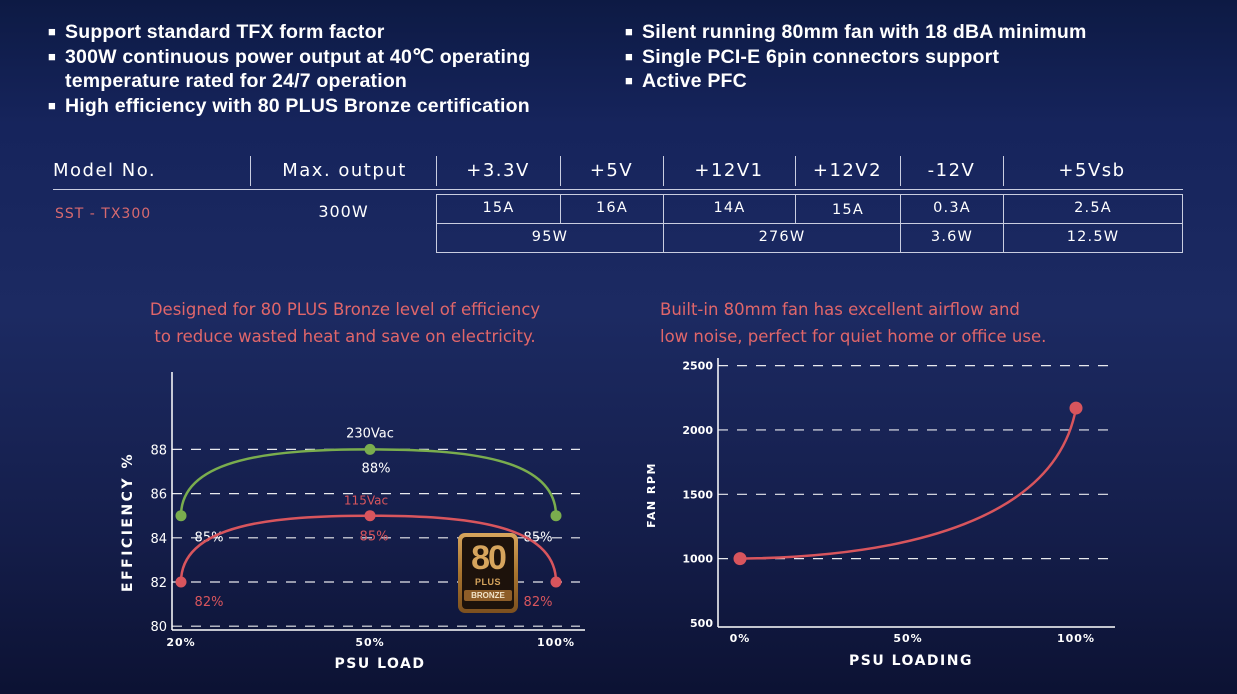  What do you see at coordinates (782, 238) in the screenshot?
I see `watt-cell-12v: 276W` at bounding box center [782, 238].